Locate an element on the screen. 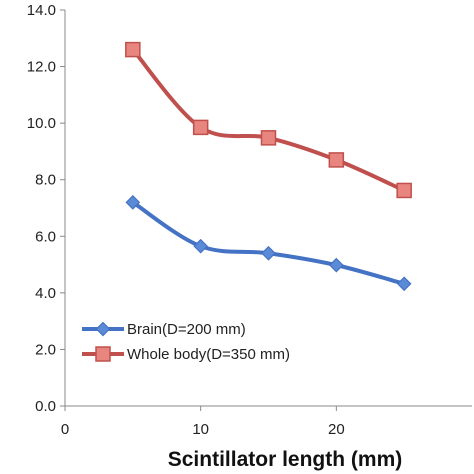 This screenshot has width=474, height=474. y-tick-label: 2.0 is located at coordinates (45, 349).